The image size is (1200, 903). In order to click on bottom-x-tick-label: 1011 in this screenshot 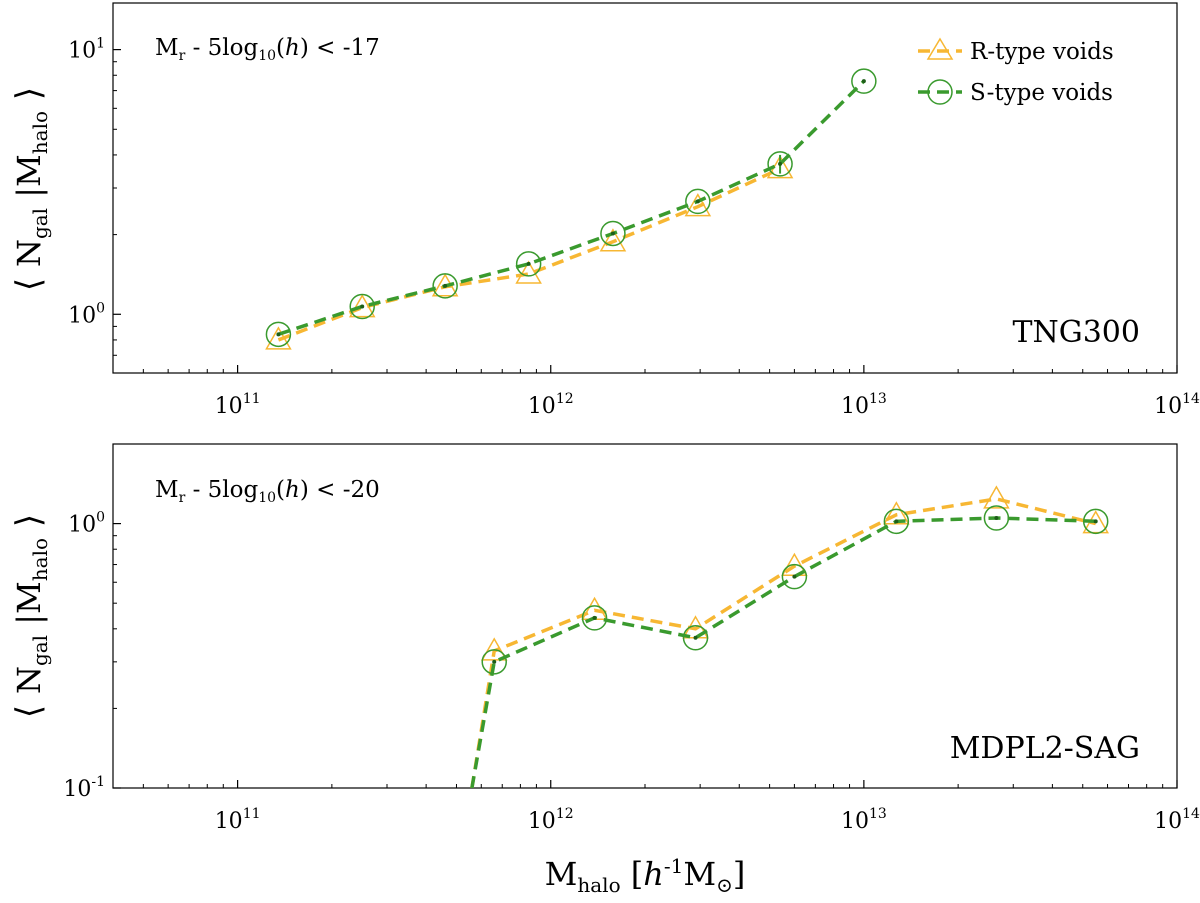, I will do `click(238, 820)`.